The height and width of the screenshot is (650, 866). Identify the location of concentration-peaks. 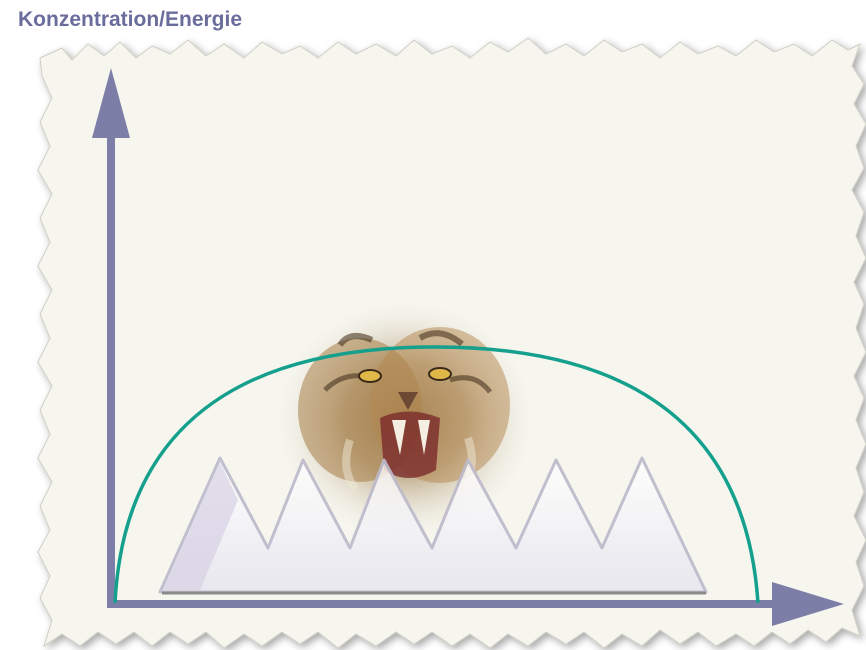
(433, 525).